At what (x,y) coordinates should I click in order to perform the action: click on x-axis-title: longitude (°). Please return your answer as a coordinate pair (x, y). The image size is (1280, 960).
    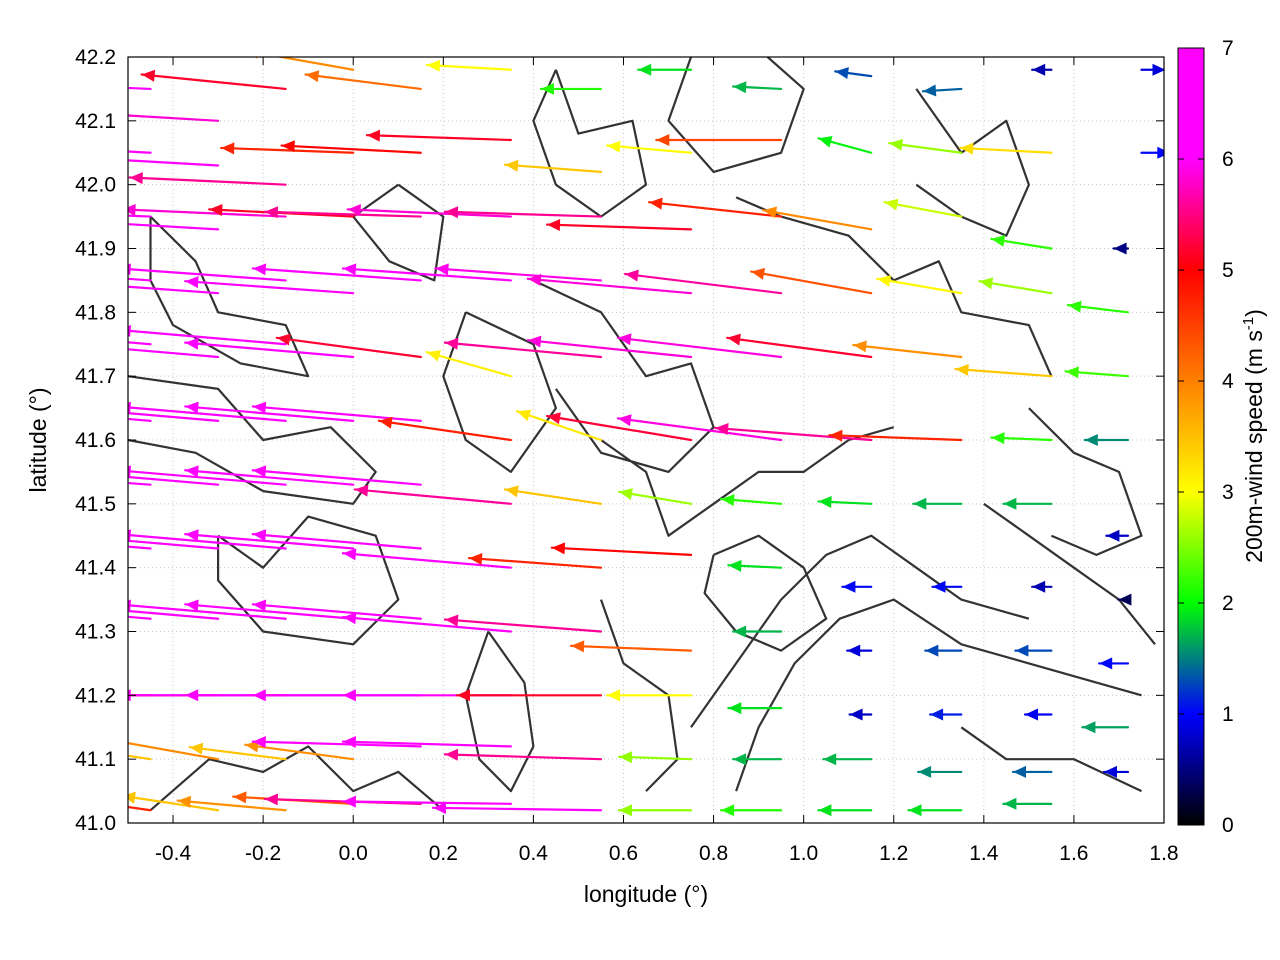
    Looking at the image, I should click on (646, 894).